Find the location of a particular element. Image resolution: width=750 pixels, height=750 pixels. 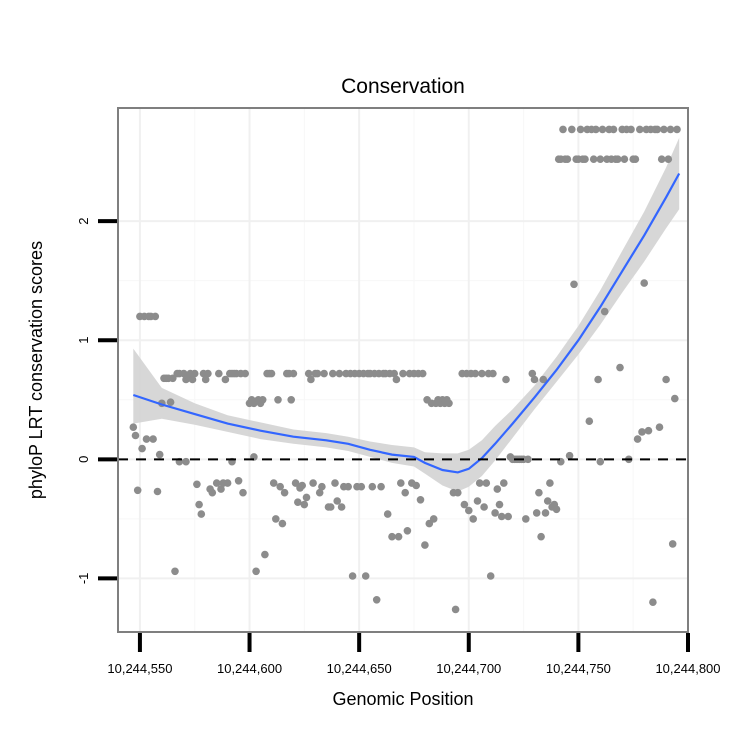

y-axis-label: phyloP LRT conservation scores is located at coordinates (36, 370).